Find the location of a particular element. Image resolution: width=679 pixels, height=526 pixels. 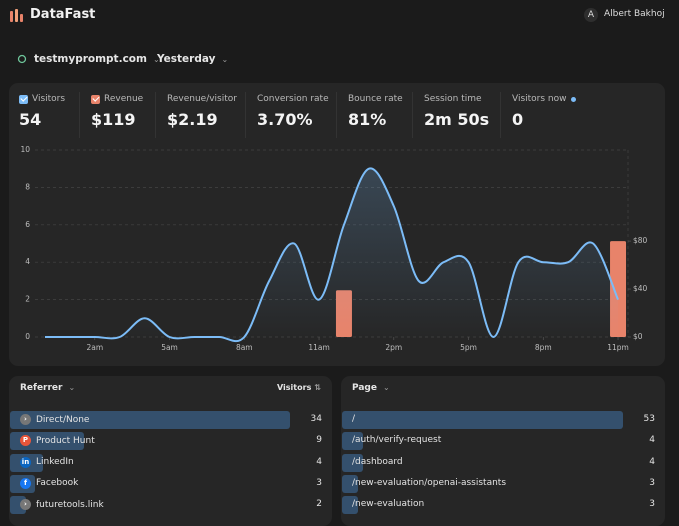

metric-label: Revenue/visitor is located at coordinates (202, 99).